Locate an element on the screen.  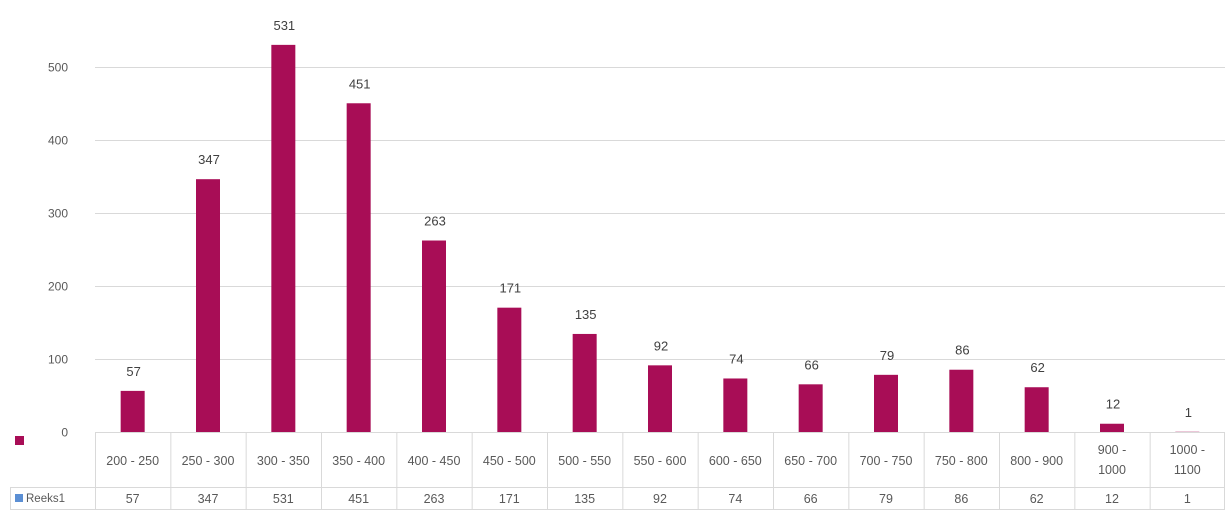
x-tick-label: 800 - 900 is located at coordinates (1036, 461).